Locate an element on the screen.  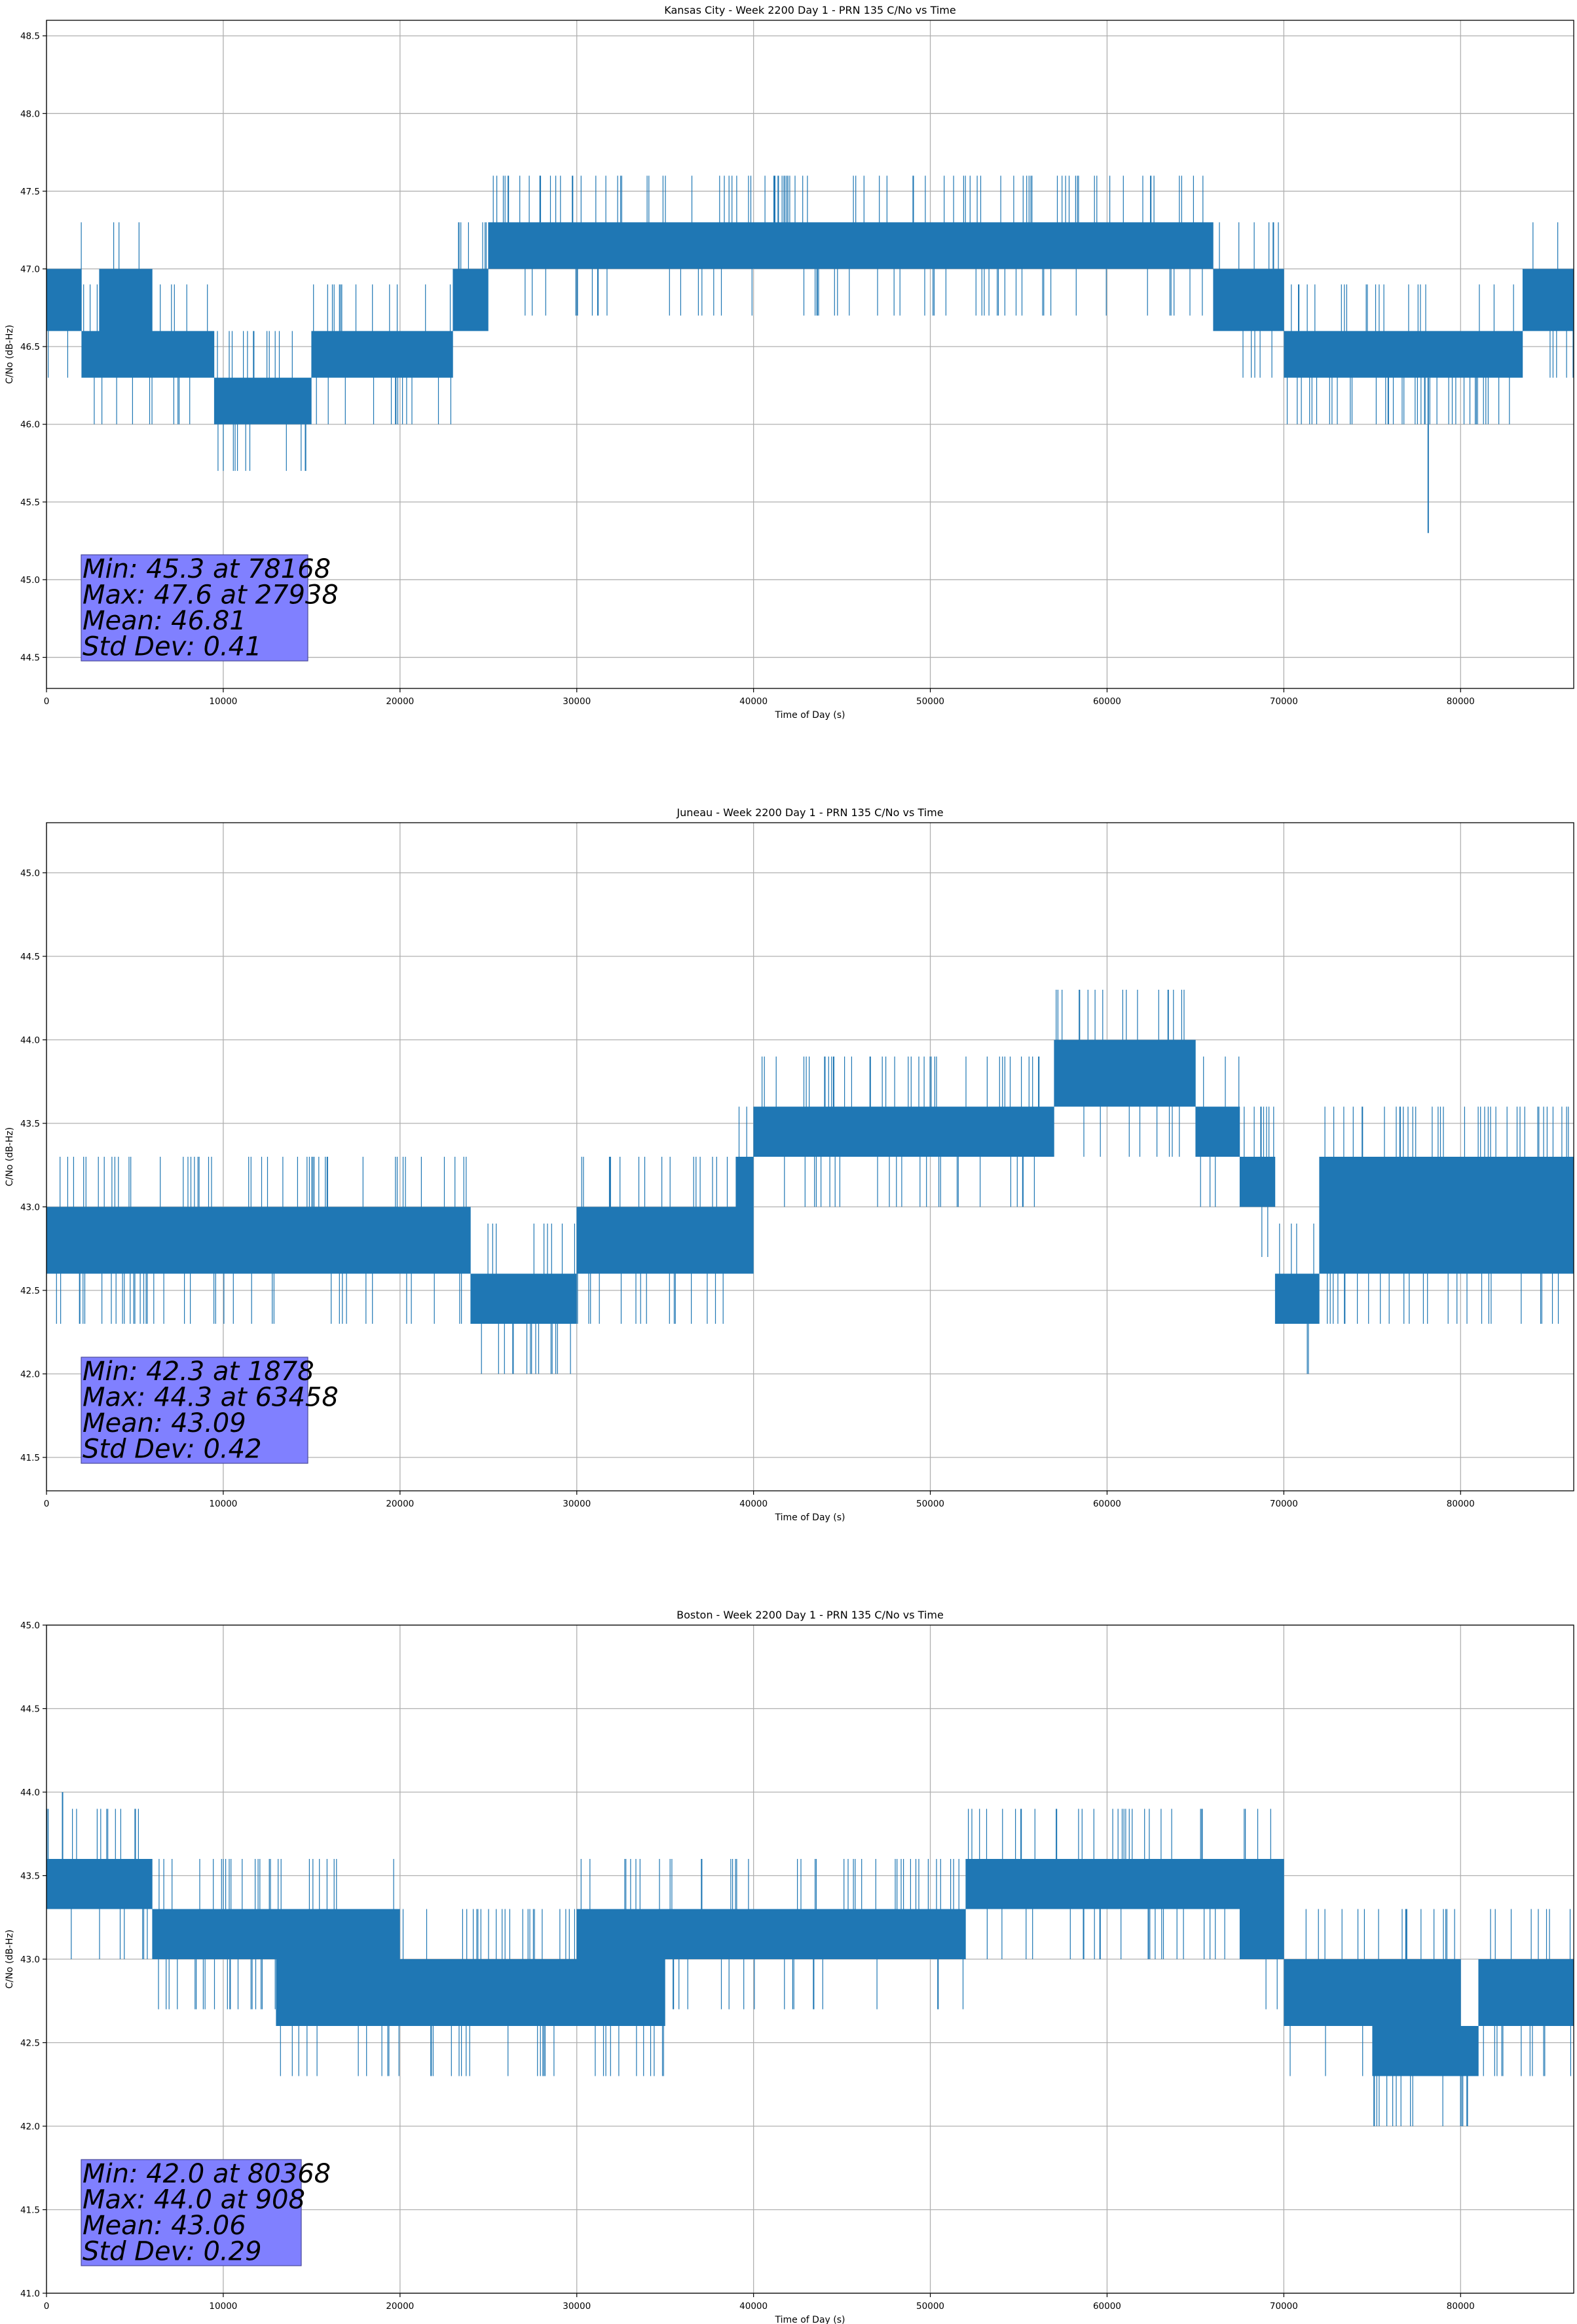
y-tick-label: 48.5 is located at coordinates (30, 36).